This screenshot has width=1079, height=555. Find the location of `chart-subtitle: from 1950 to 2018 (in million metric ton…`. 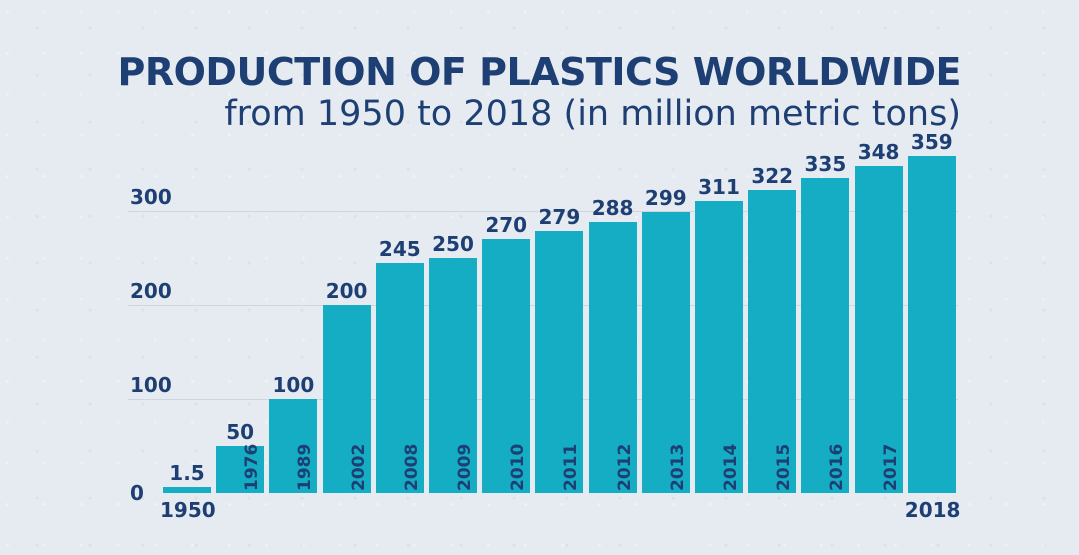

chart-subtitle: from 1950 to 2018 (in million metric ton… is located at coordinates (592, 114).